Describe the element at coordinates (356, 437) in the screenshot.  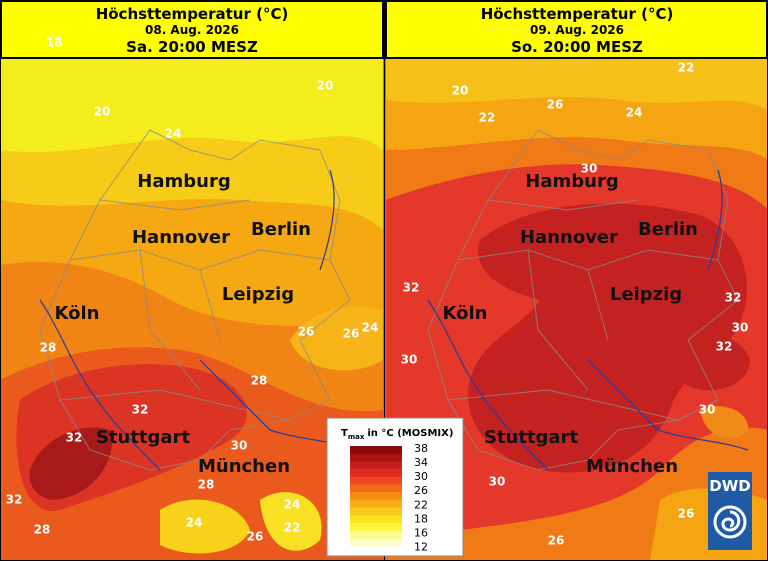
I see `legend-subscript: max` at that location.